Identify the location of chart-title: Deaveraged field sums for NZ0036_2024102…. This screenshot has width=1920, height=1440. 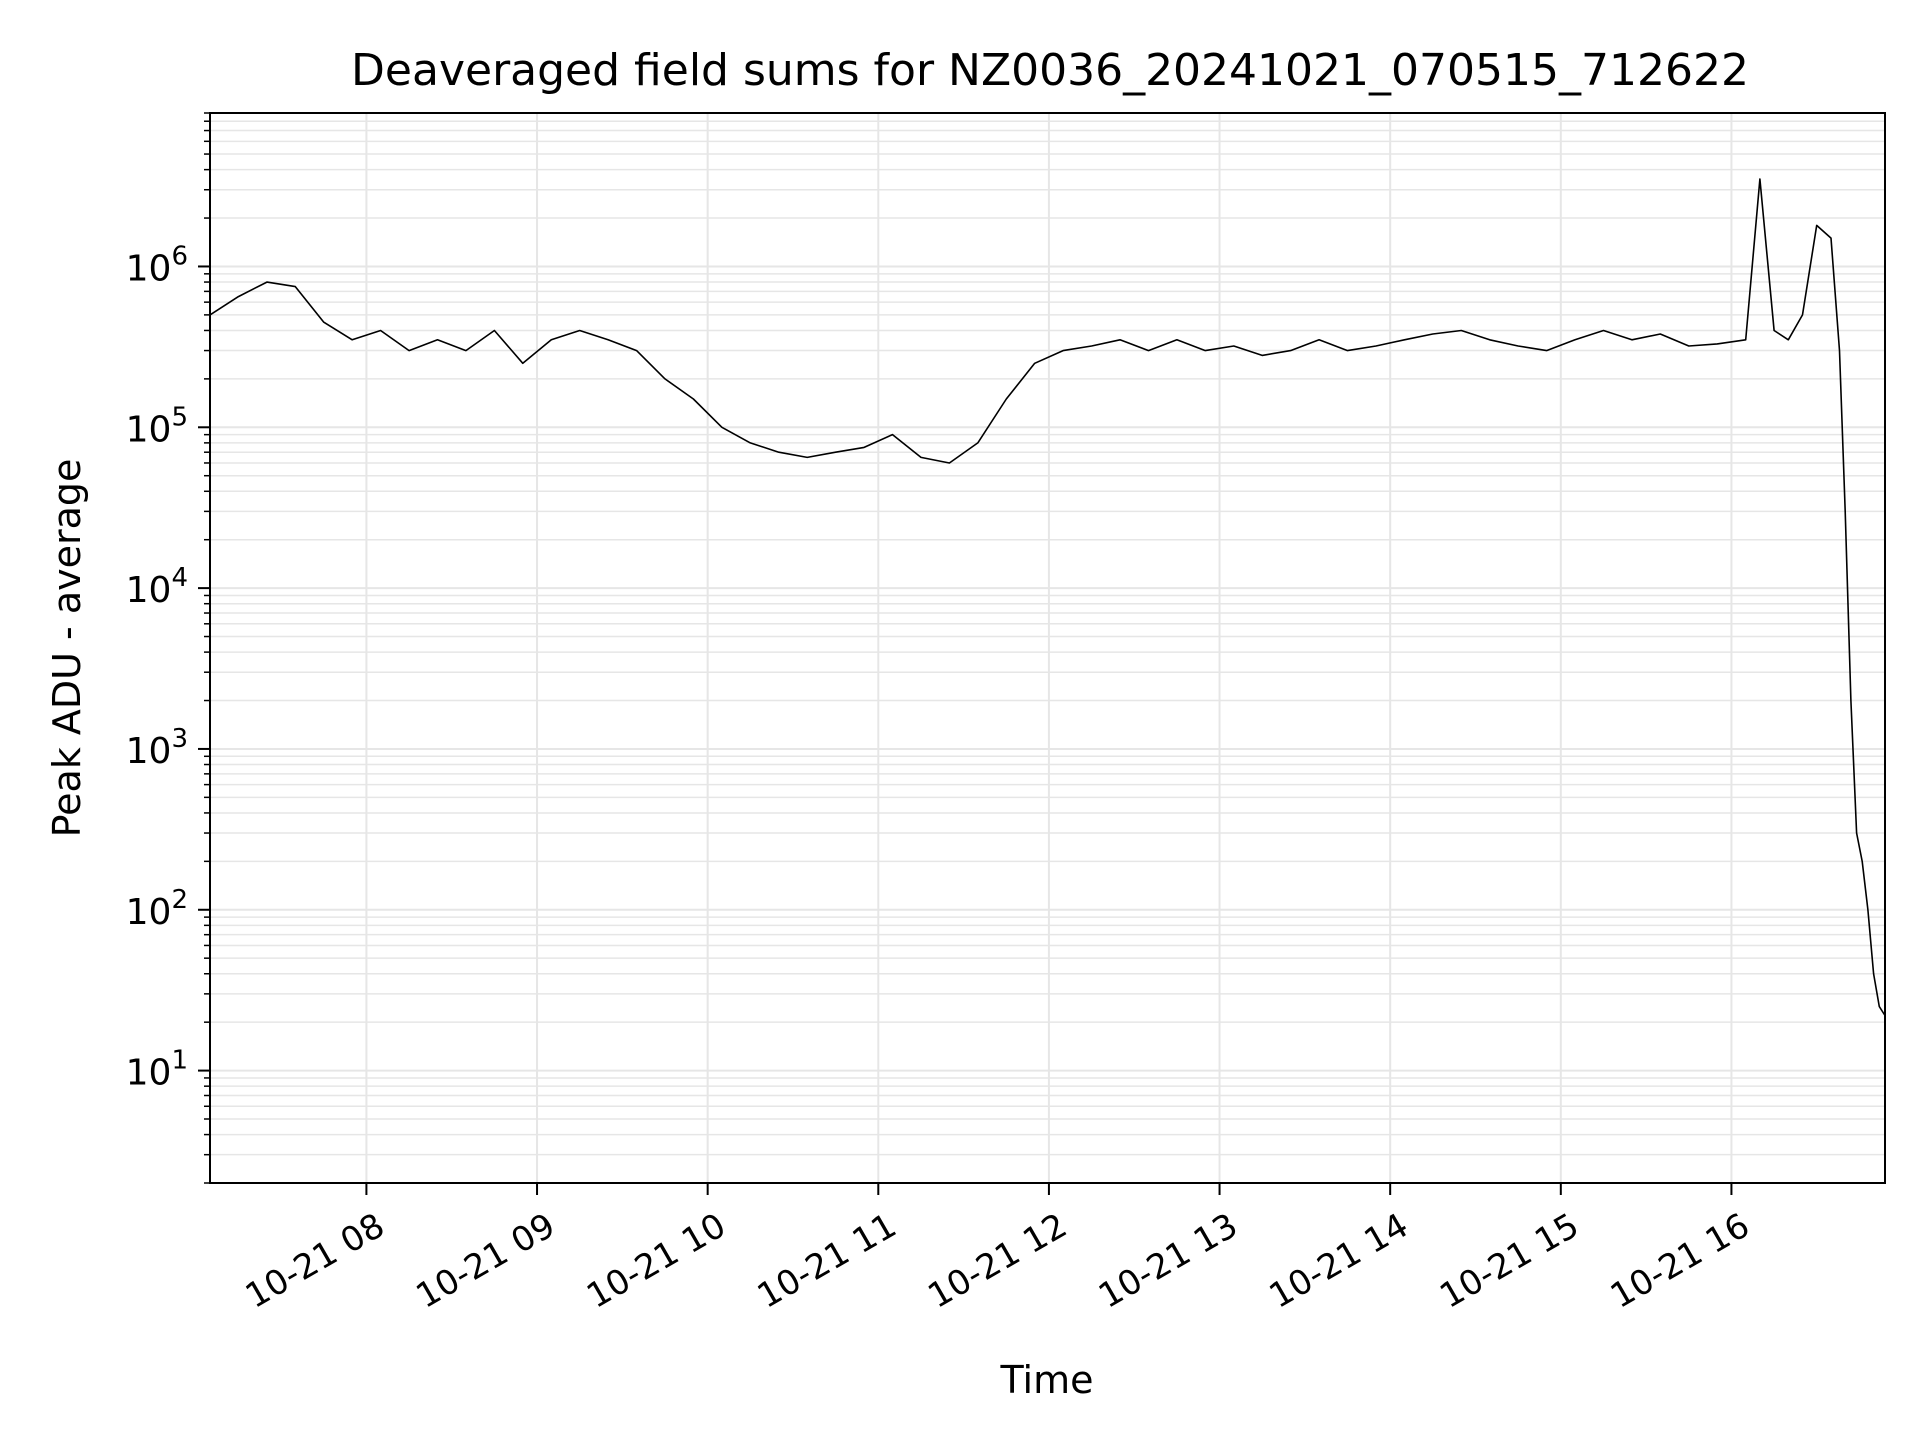
(1050, 70).